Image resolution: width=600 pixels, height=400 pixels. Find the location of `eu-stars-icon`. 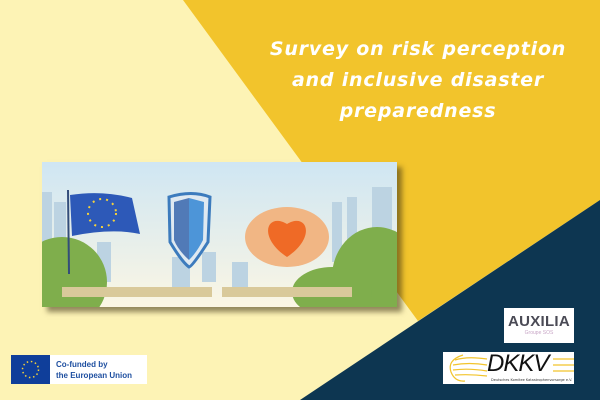

eu-stars-icon is located at coordinates (30, 369).